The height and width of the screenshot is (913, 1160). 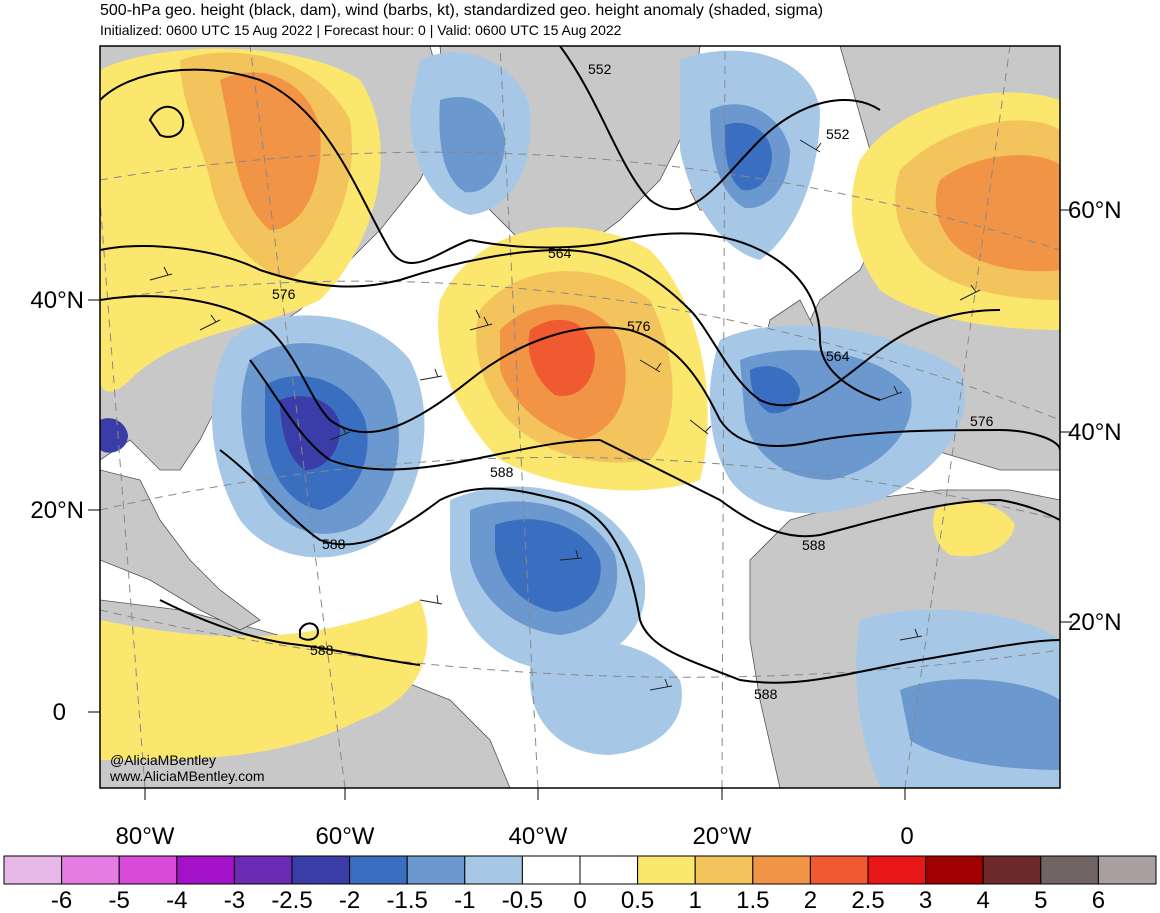 What do you see at coordinates (57, 510) in the screenshot?
I see `lat-label-left: 20°N` at bounding box center [57, 510].